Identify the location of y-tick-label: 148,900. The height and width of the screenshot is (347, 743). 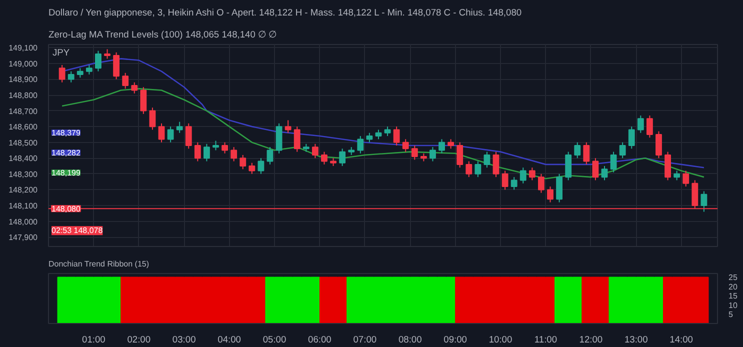
(23, 79).